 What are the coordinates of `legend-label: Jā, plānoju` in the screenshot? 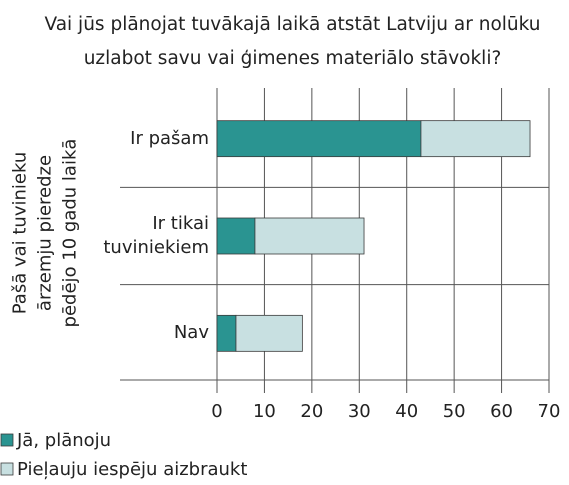 It's located at (63, 440).